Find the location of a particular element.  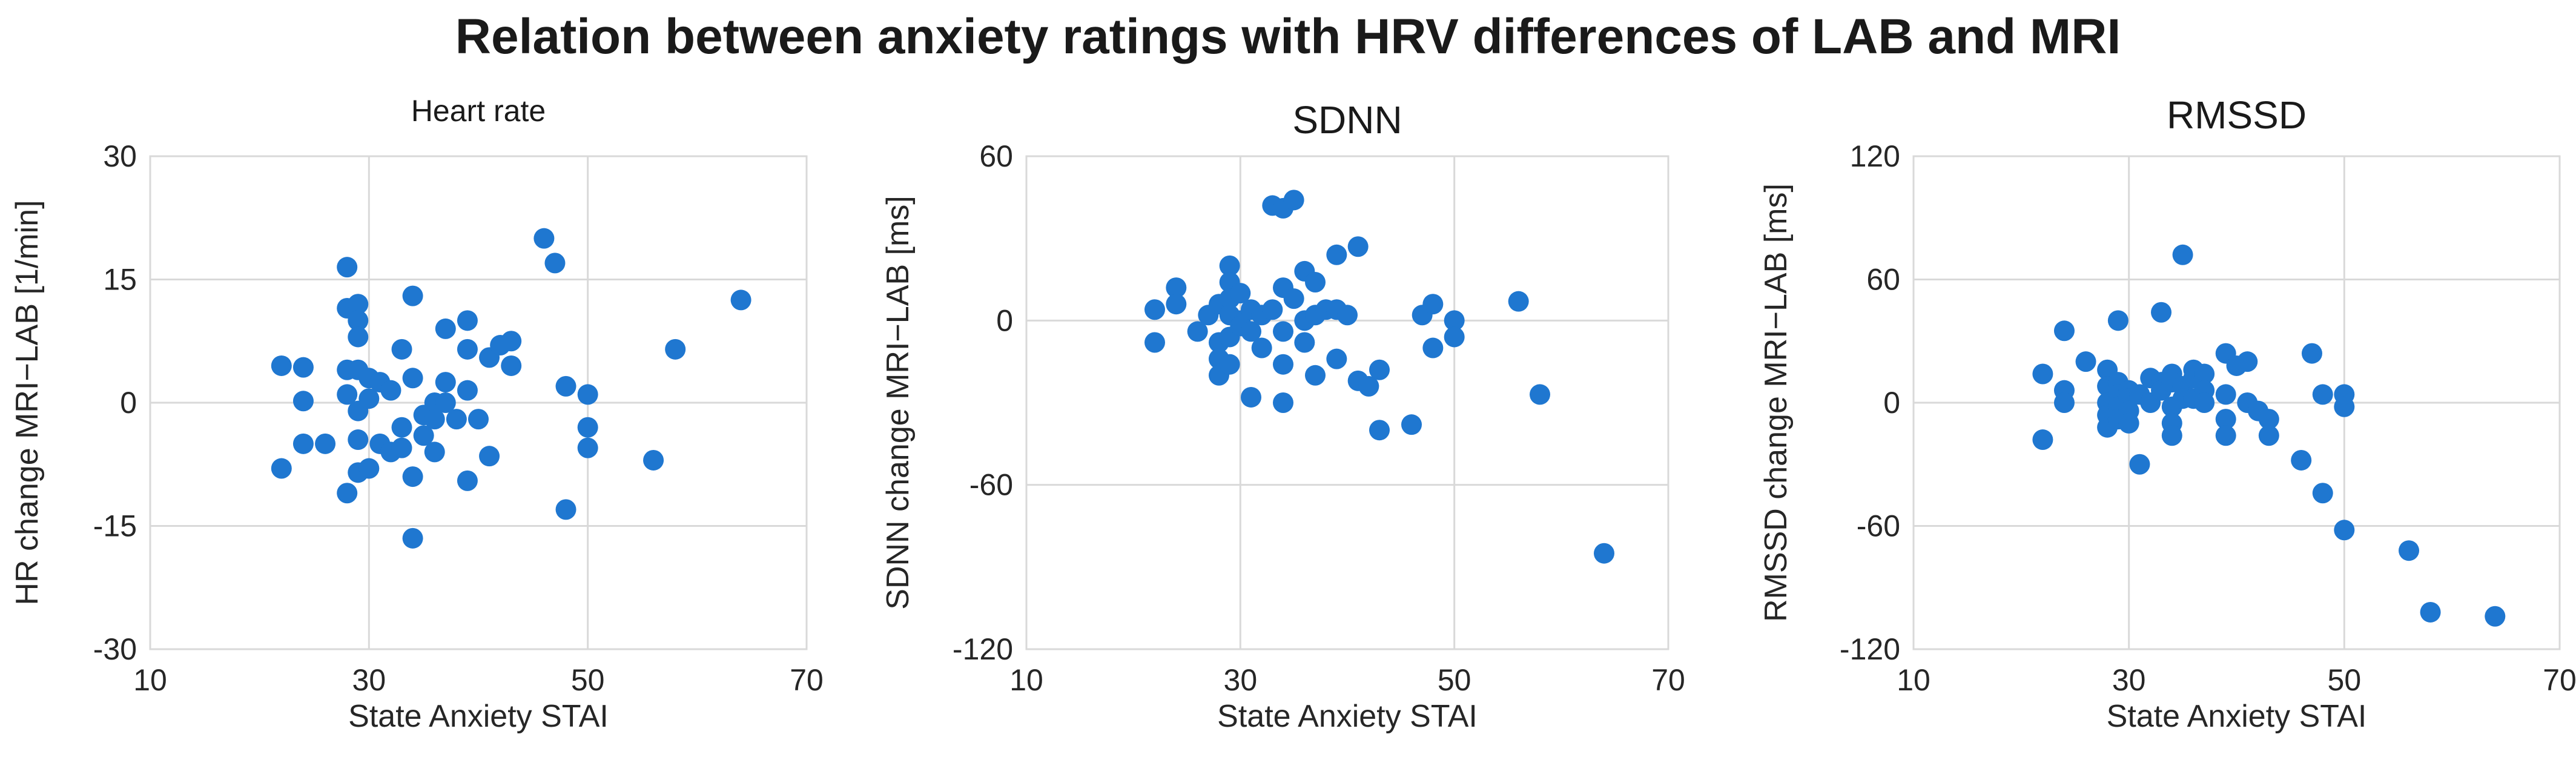

rmssd-y-tick-label: 60 is located at coordinates (1883, 280).